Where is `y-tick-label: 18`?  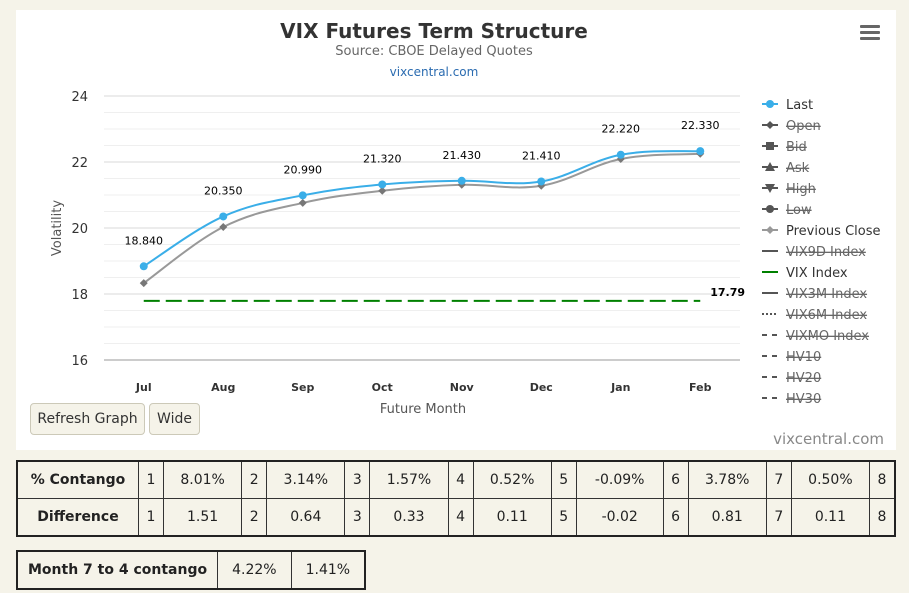
y-tick-label: 18 is located at coordinates (79, 295).